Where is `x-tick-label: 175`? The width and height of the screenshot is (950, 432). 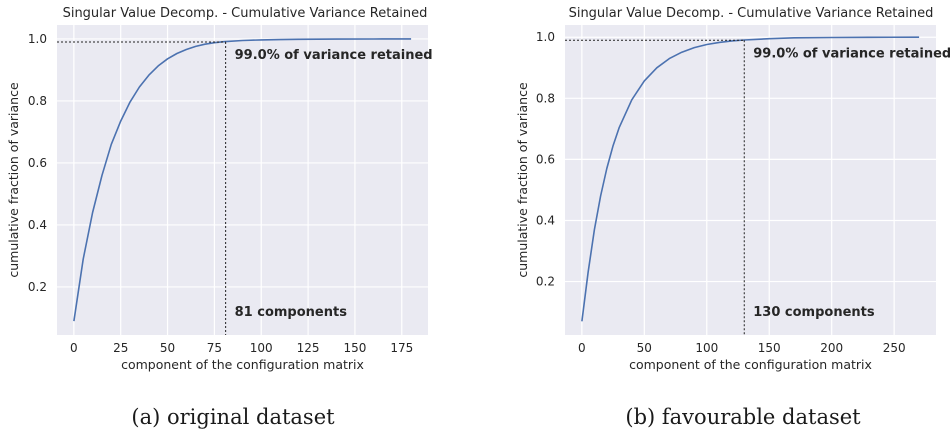
x-tick-label: 175 is located at coordinates (401, 348).